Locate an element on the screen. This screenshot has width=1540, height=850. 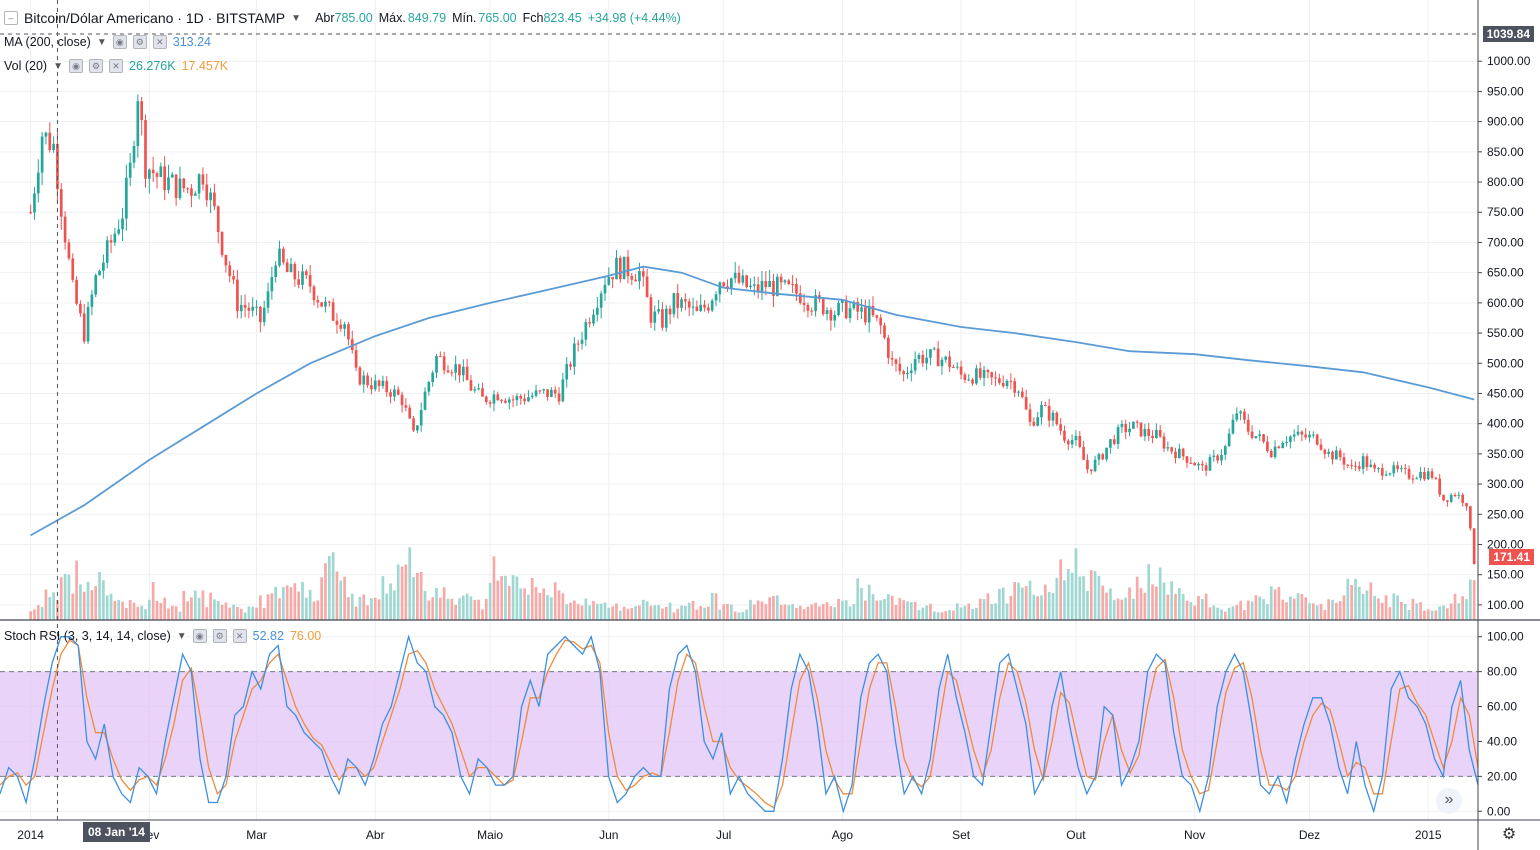
price-tick-label: 200.00 is located at coordinates (1505, 544).